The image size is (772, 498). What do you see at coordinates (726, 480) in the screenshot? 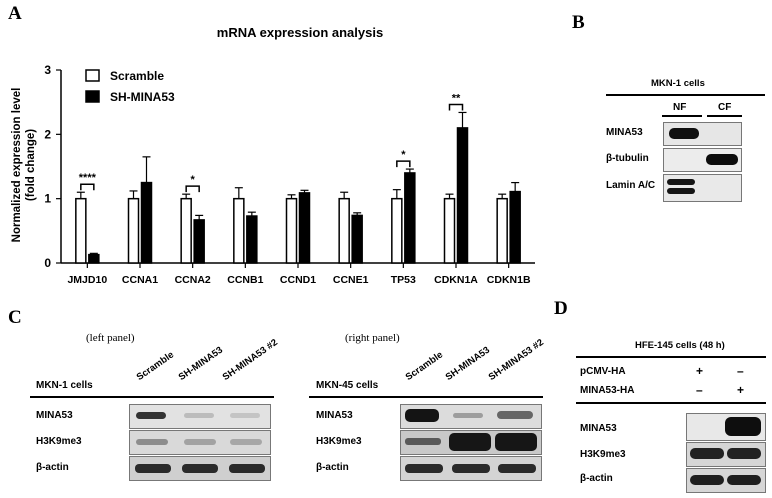
I see `panel-d-blot-b-actin` at bounding box center [726, 480].